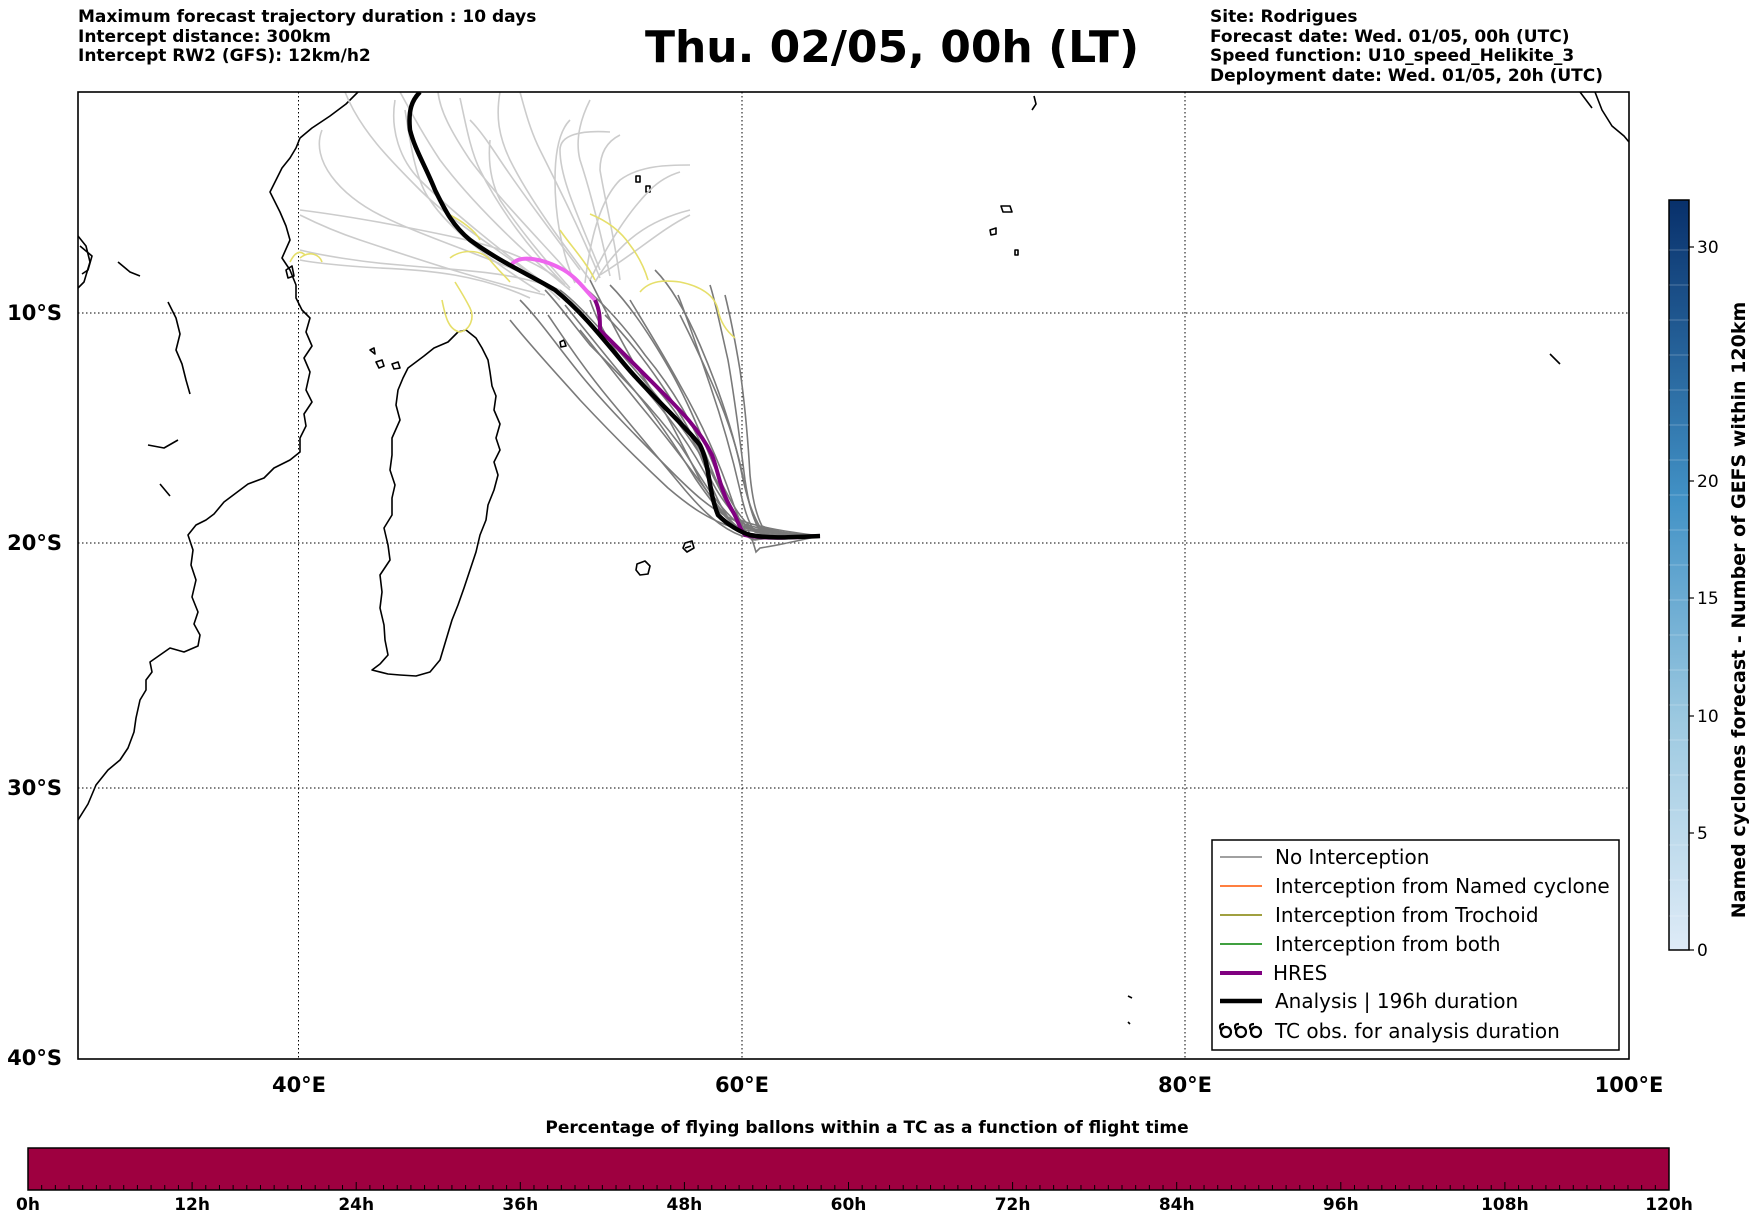 Image resolution: width=1754 pixels, height=1223 pixels. I want to click on header-site: Site: Rodrigues, so click(1284, 17).